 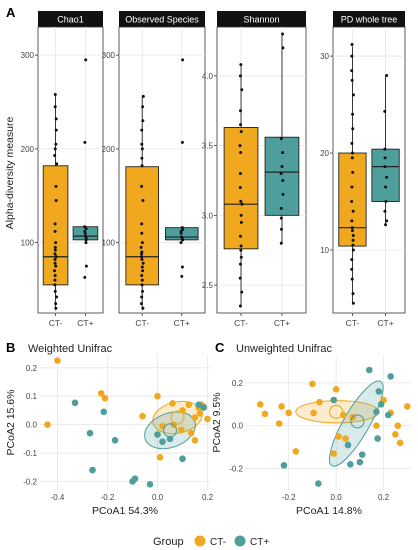 What do you see at coordinates (208, 215) in the screenshot?
I see `y-tick-label: 3.0` at bounding box center [208, 215].